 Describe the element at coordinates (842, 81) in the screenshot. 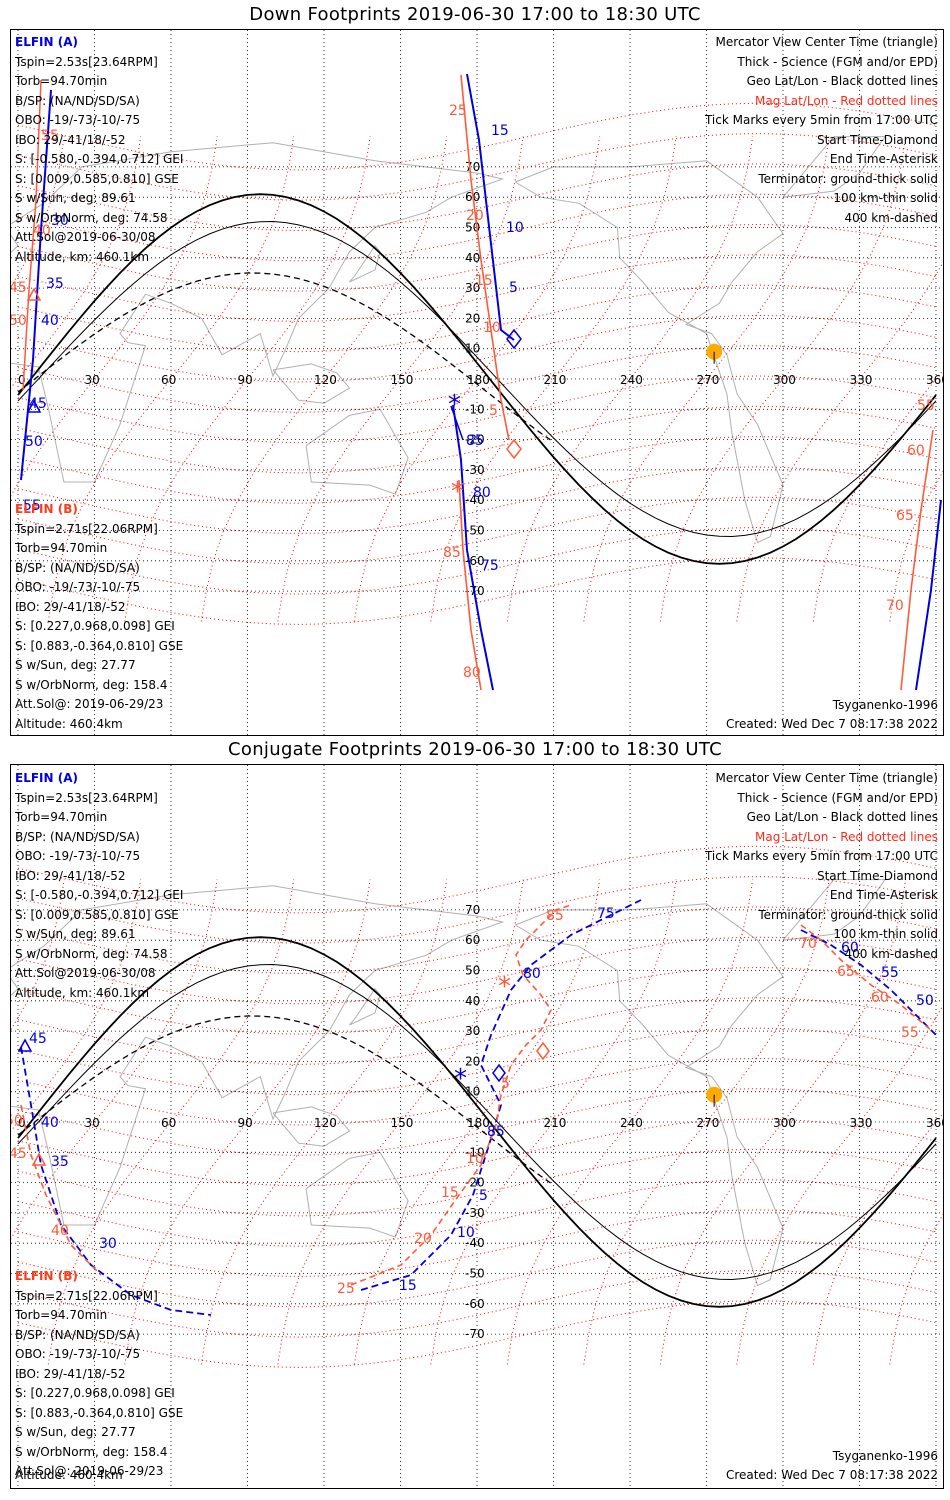

I see `legend-item: Geo Lat/Lon - Black dotted lines` at that location.